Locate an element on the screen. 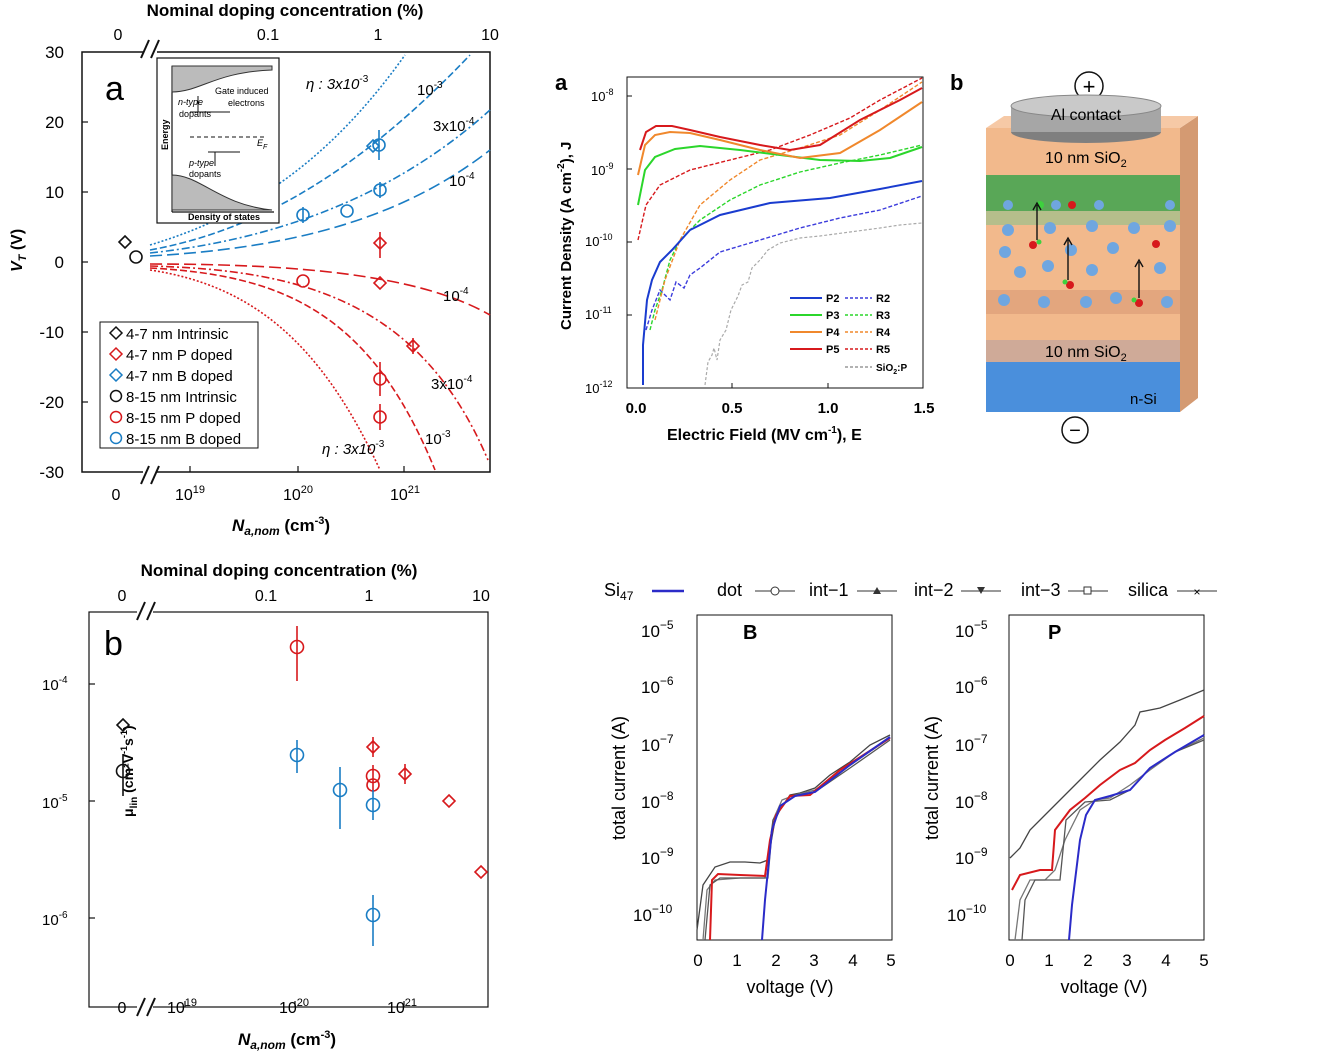  curve-e-B-si47 is located at coordinates (826, 838).